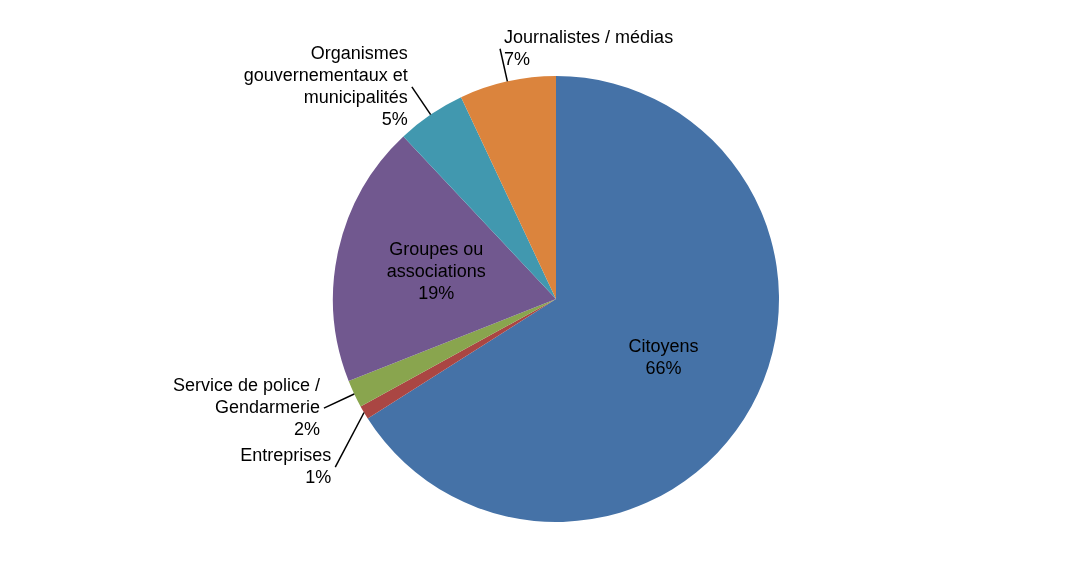 The height and width of the screenshot is (581, 1091). What do you see at coordinates (436, 293) in the screenshot?
I see `data-label: 19%` at bounding box center [436, 293].